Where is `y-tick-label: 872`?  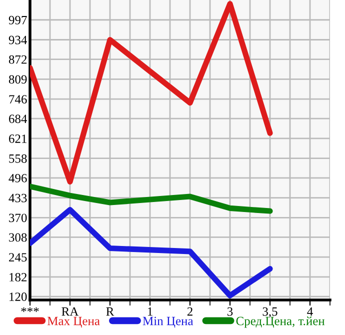 y-tick-label: 872 is located at coordinates (17, 59).